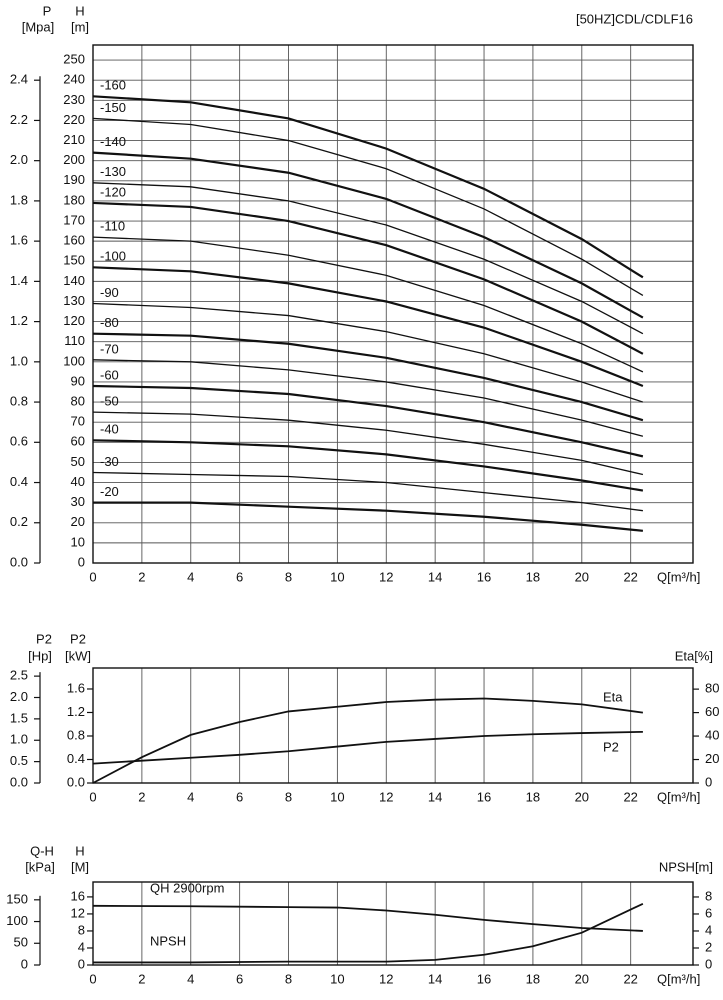 This screenshot has width=723, height=1000. What do you see at coordinates (708, 929) in the screenshot?
I see `y2-tick-label: 4` at bounding box center [708, 929].